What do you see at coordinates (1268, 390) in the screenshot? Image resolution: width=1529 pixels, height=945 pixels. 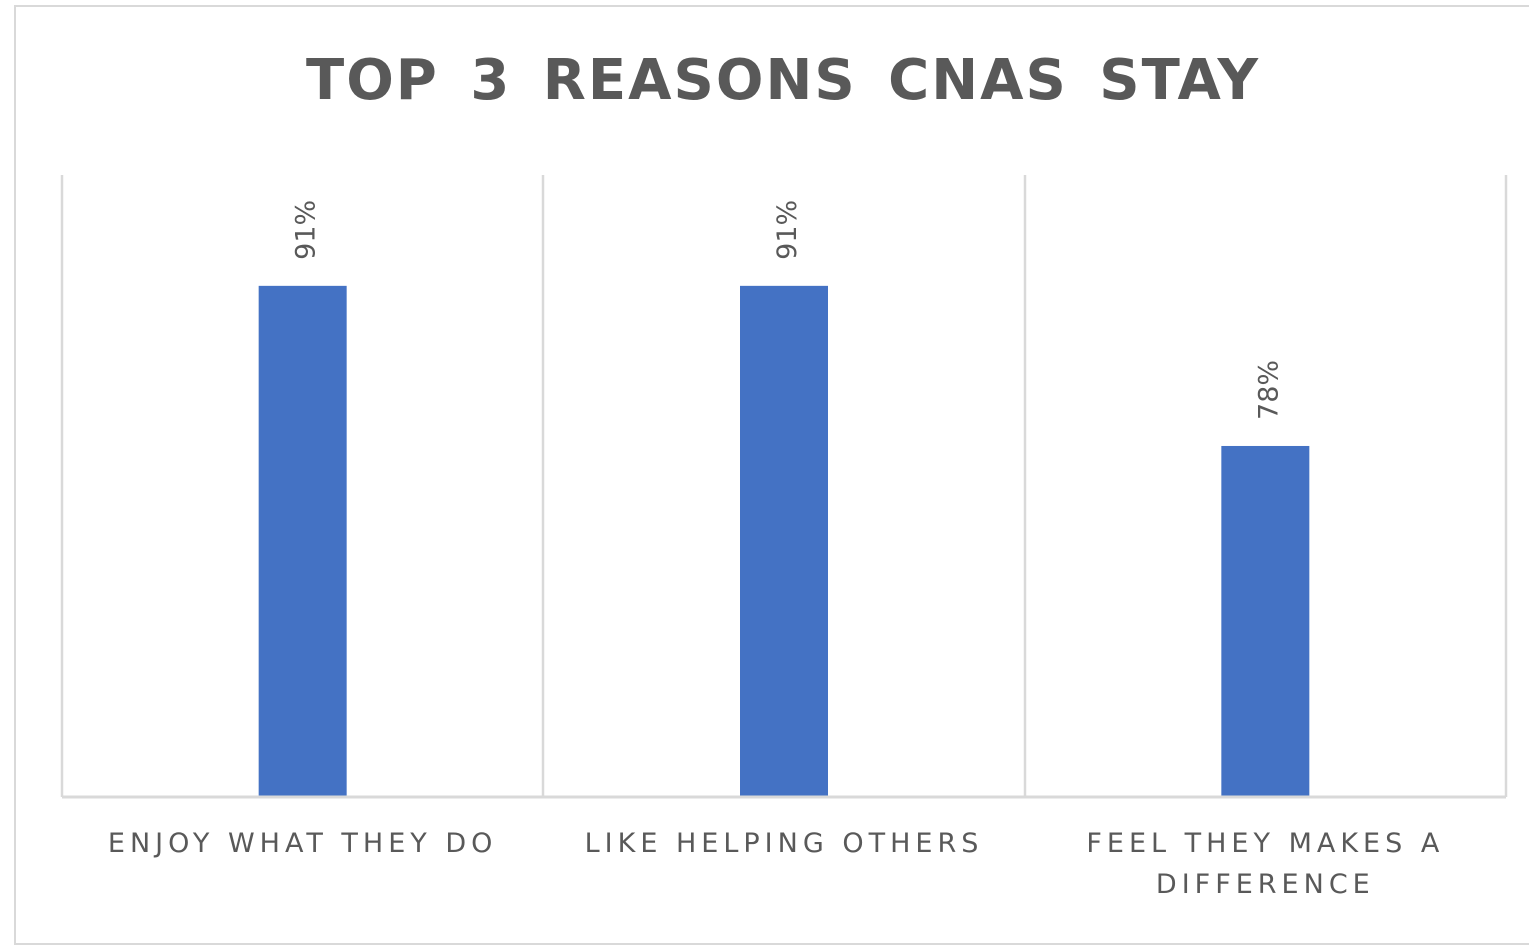 I see `data-label: 78%` at bounding box center [1268, 390].